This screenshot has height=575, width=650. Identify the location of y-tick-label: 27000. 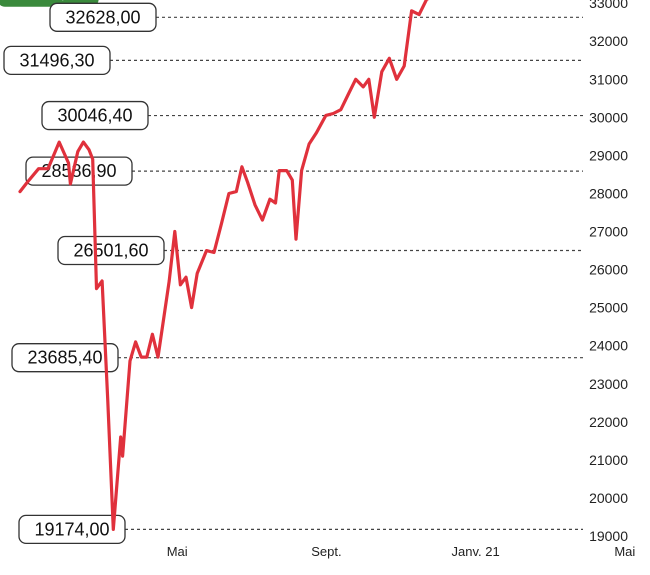
(608, 232).